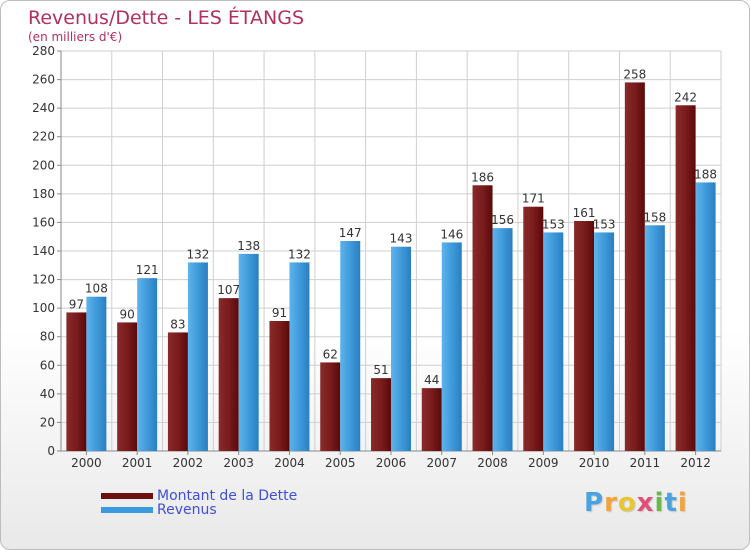 This screenshot has width=750, height=550. I want to click on y-tick-label: 0, so click(51, 451).